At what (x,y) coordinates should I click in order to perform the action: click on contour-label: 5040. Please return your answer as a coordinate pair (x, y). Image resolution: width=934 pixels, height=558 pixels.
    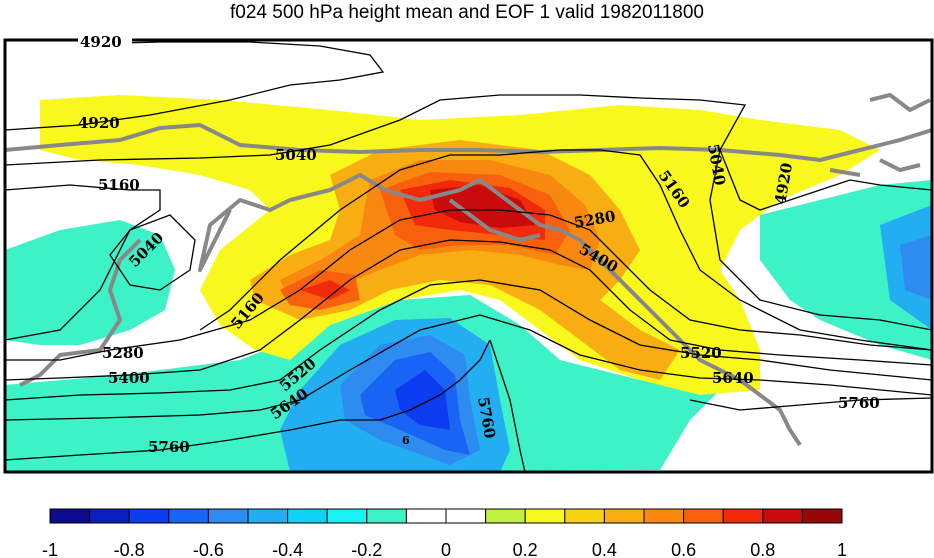
    Looking at the image, I should click on (296, 155).